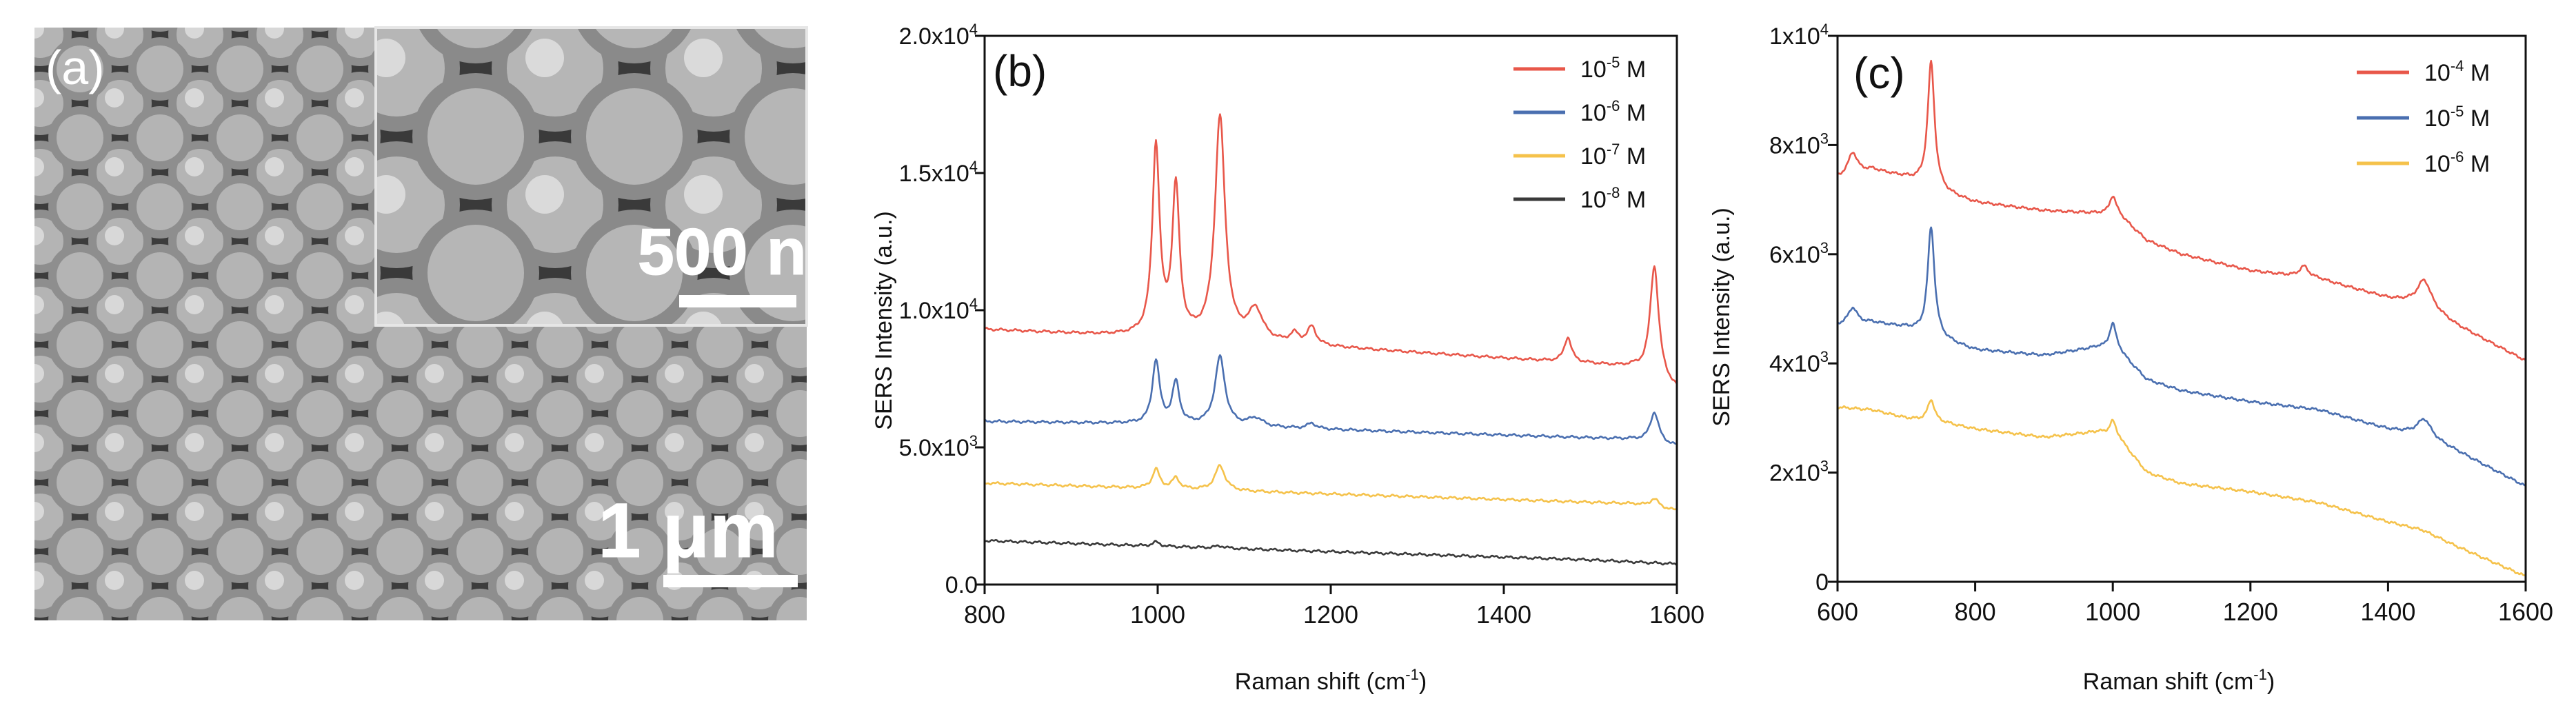 This screenshot has width=2576, height=710. What do you see at coordinates (1722, 316) in the screenshot?
I see `chart-c-ylabel: SERS Intensity (a.u.)` at bounding box center [1722, 316].